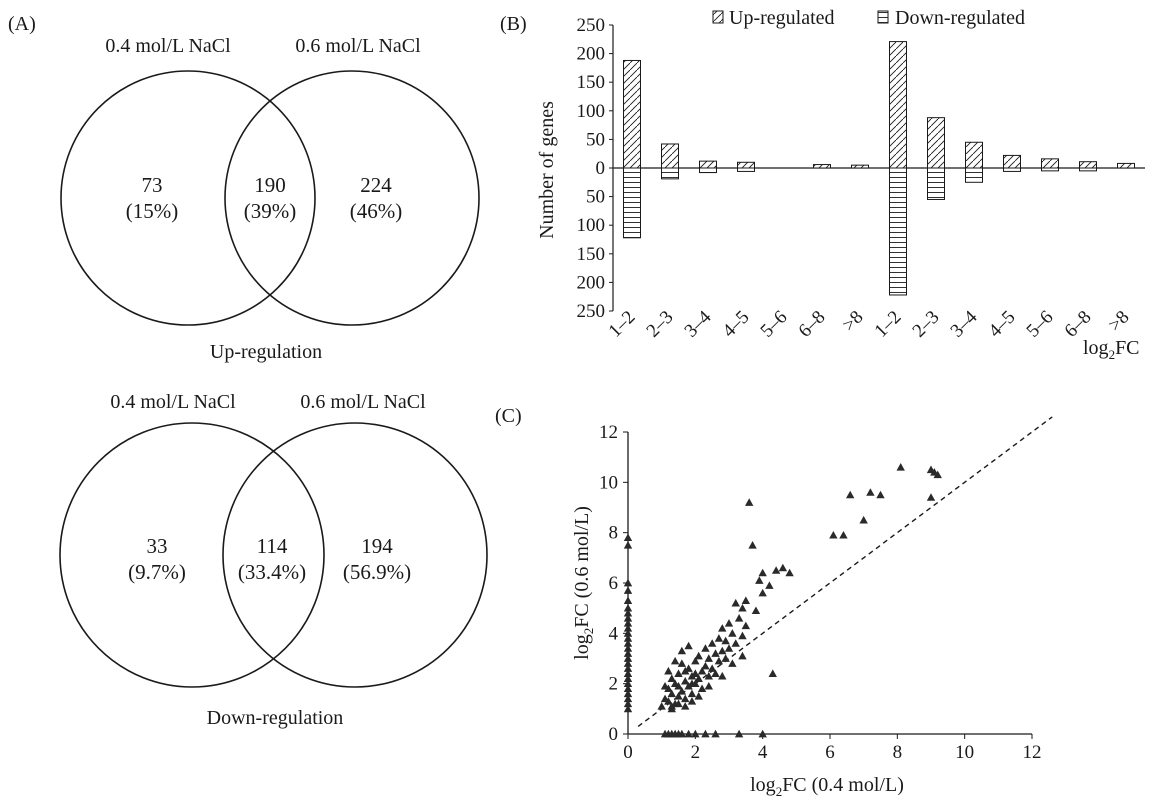 This screenshot has width=1153, height=799. Describe the element at coordinates (192, 555) in the screenshot. I see `venn-down-left-circle` at that location.